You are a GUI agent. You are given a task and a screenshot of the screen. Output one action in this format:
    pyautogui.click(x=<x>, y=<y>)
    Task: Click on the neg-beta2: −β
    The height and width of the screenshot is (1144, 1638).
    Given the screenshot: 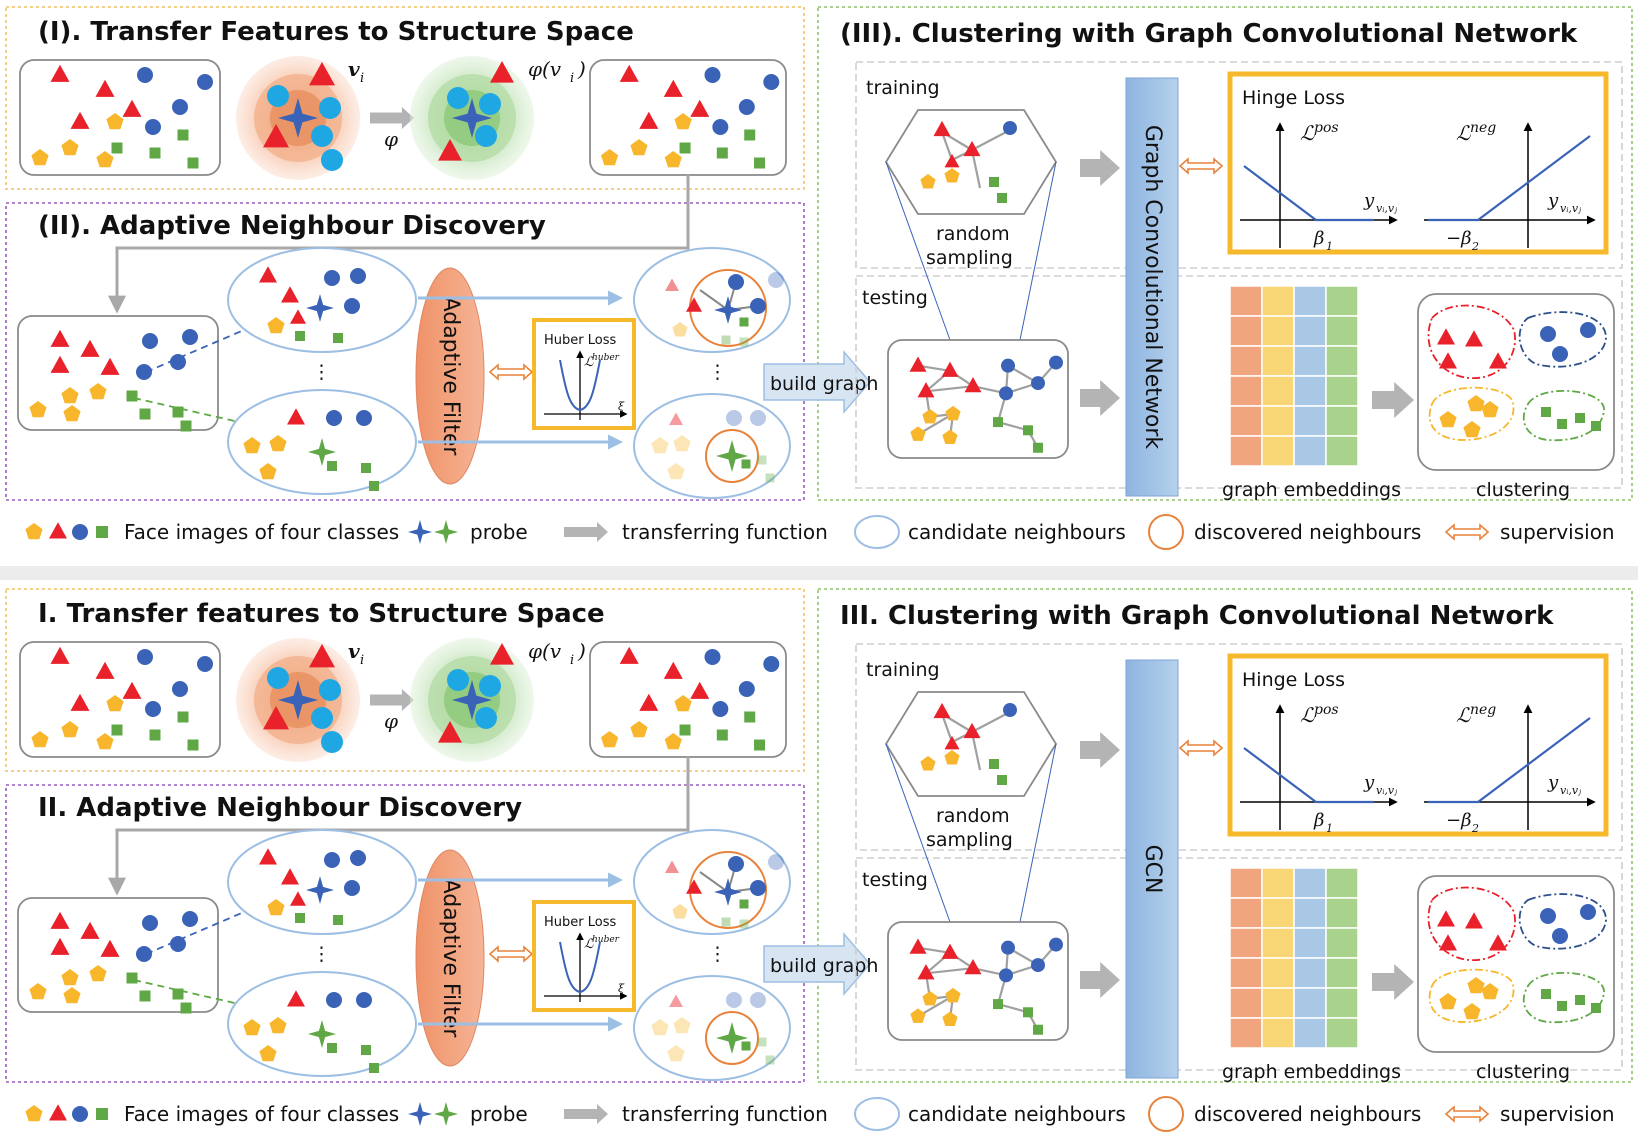 What is the action you would take?
    pyautogui.click(x=1459, y=238)
    